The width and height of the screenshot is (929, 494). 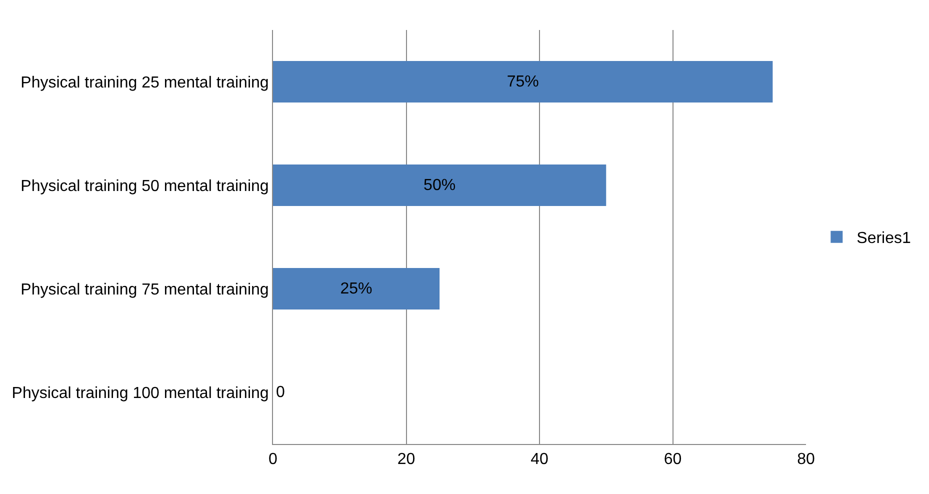 What do you see at coordinates (273, 459) in the screenshot?
I see `x-tick-label: 0` at bounding box center [273, 459].